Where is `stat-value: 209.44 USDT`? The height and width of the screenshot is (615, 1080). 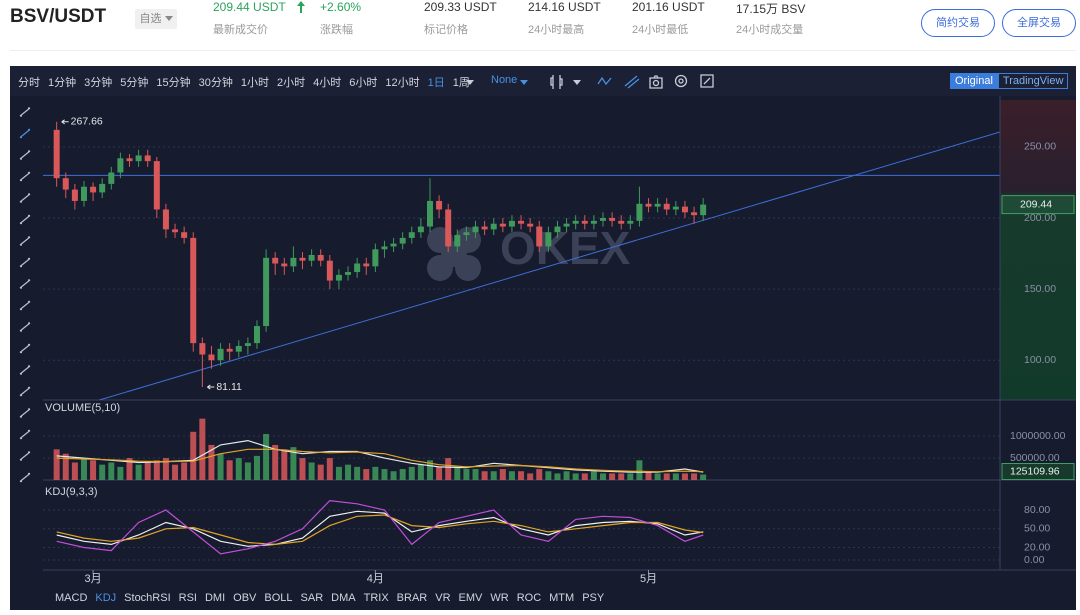 stat-value: 209.44 USDT is located at coordinates (249, 7).